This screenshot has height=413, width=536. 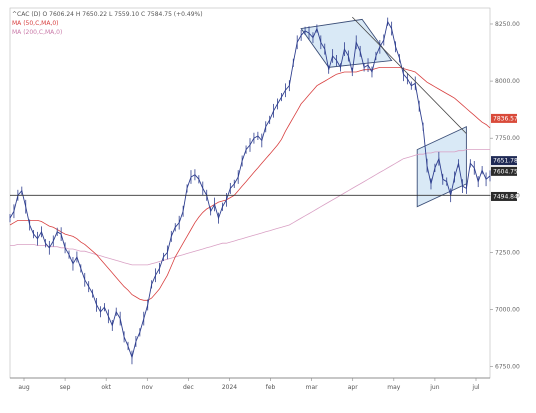 What do you see at coordinates (249, 384) in the screenshot?
I see `x-axis: aug sep okt nov dec 2024 feb mar apr may jun jul` at bounding box center [249, 384].